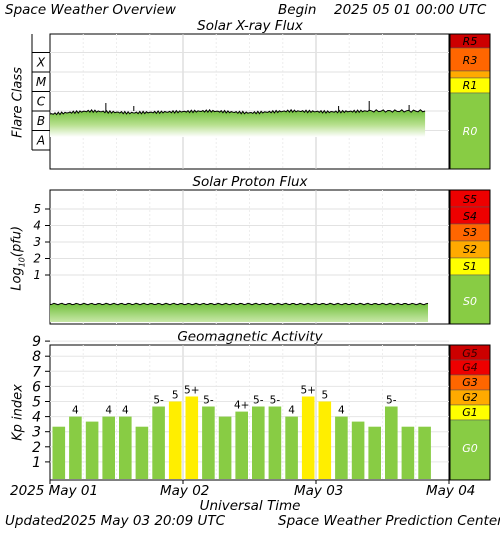 This screenshot has height=533, width=500. What do you see at coordinates (185, 491) in the screenshot?
I see `x-tick-may02: May 02` at bounding box center [185, 491].